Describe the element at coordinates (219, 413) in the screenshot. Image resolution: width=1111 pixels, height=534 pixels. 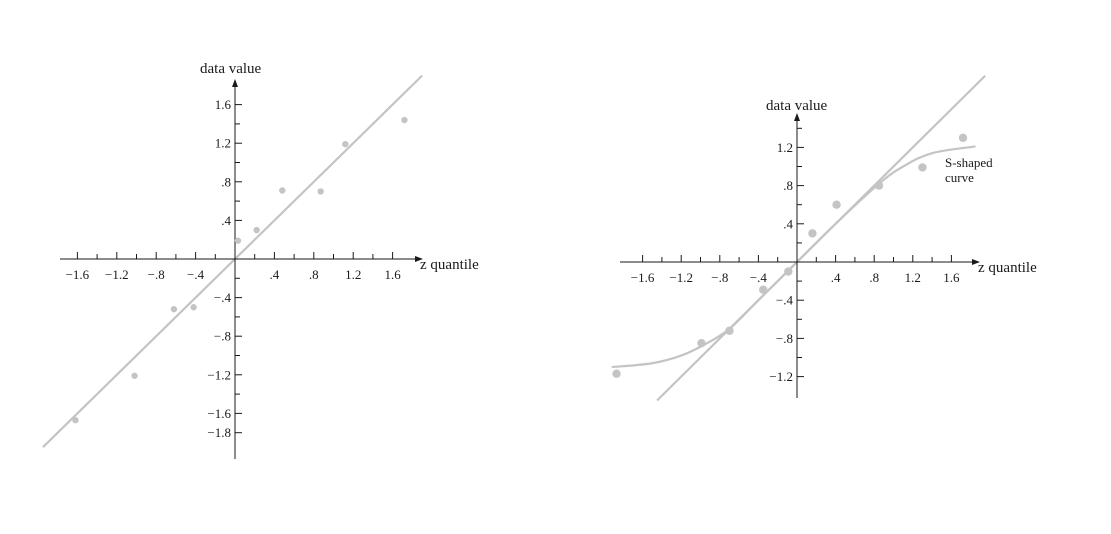
I see `y-tick-label: −1.6` at that location.